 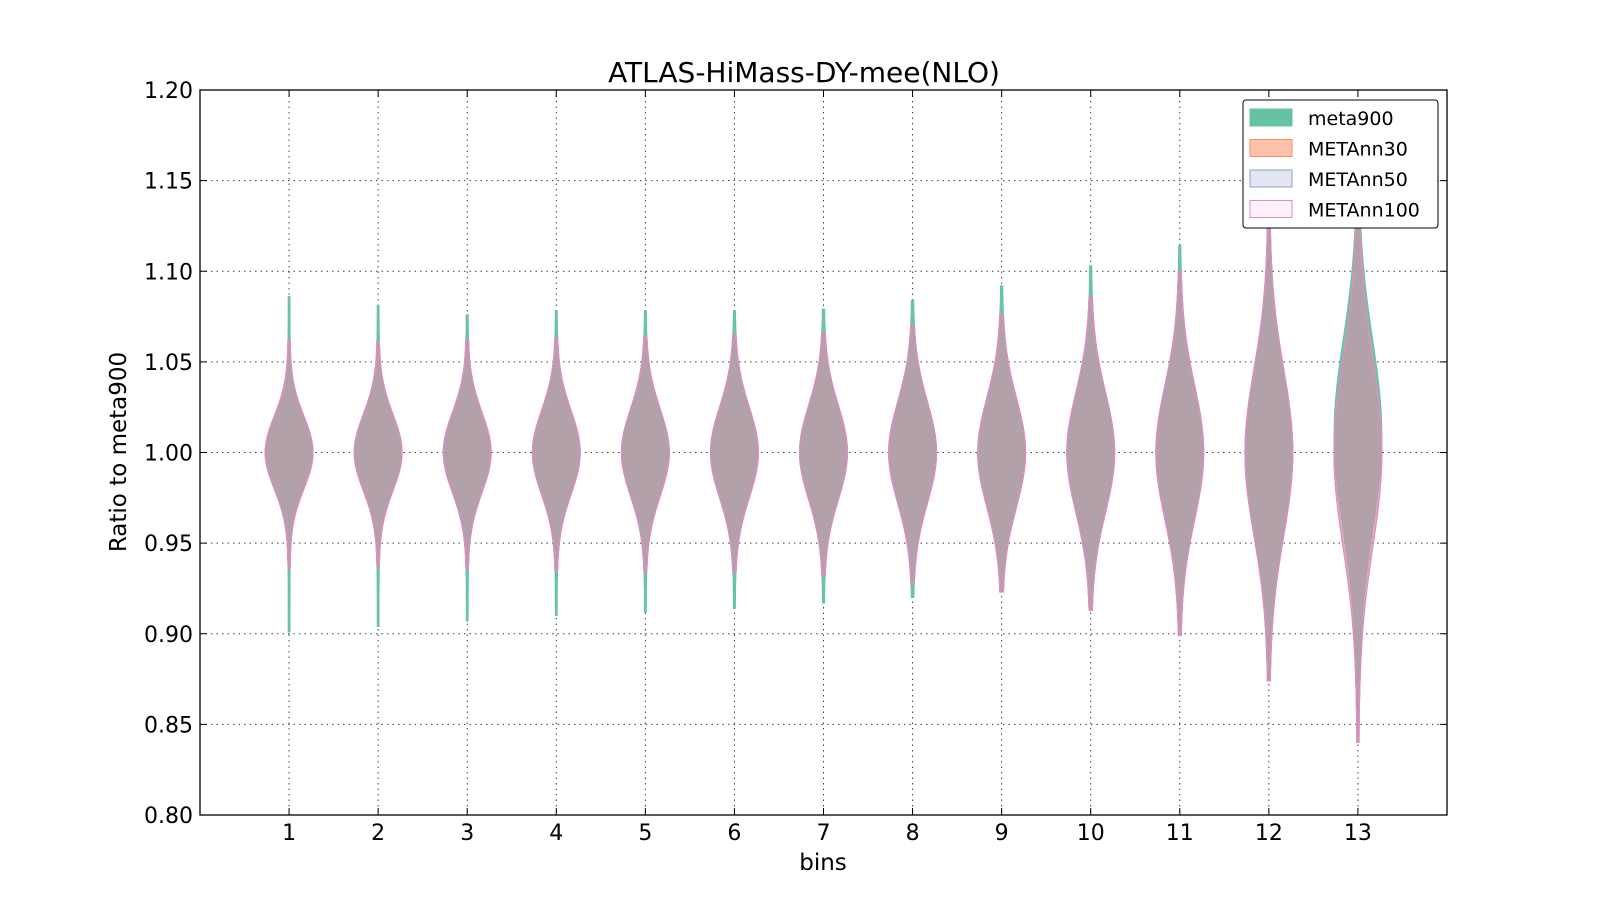 What do you see at coordinates (168, 363) in the screenshot?
I see `y-tick-label: 1.05` at bounding box center [168, 363].